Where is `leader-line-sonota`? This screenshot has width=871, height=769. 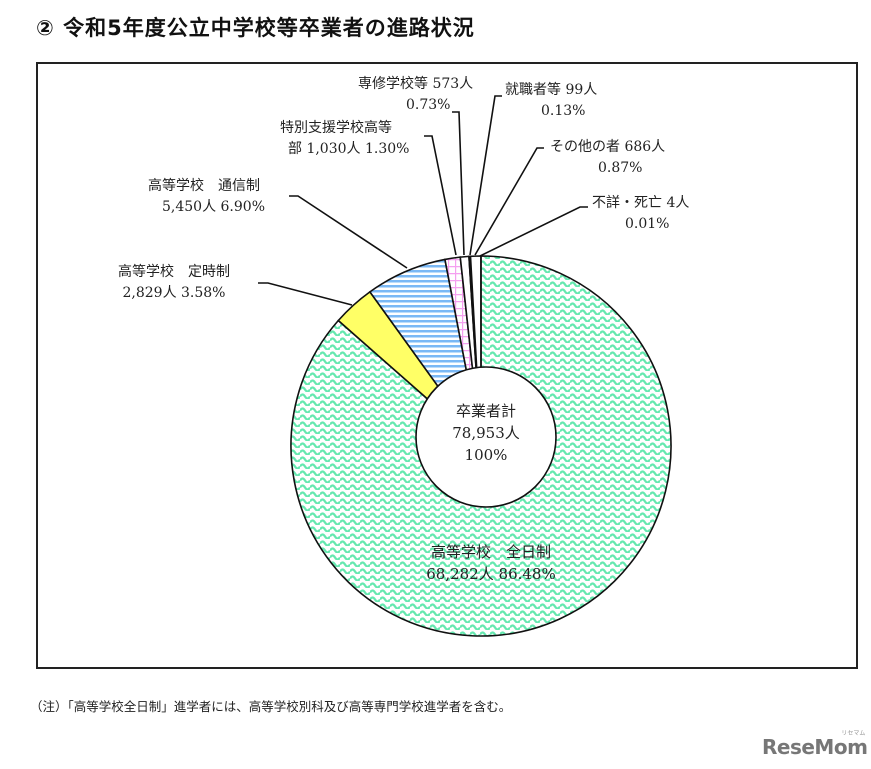 leader-line-sonota is located at coordinates (509, 201).